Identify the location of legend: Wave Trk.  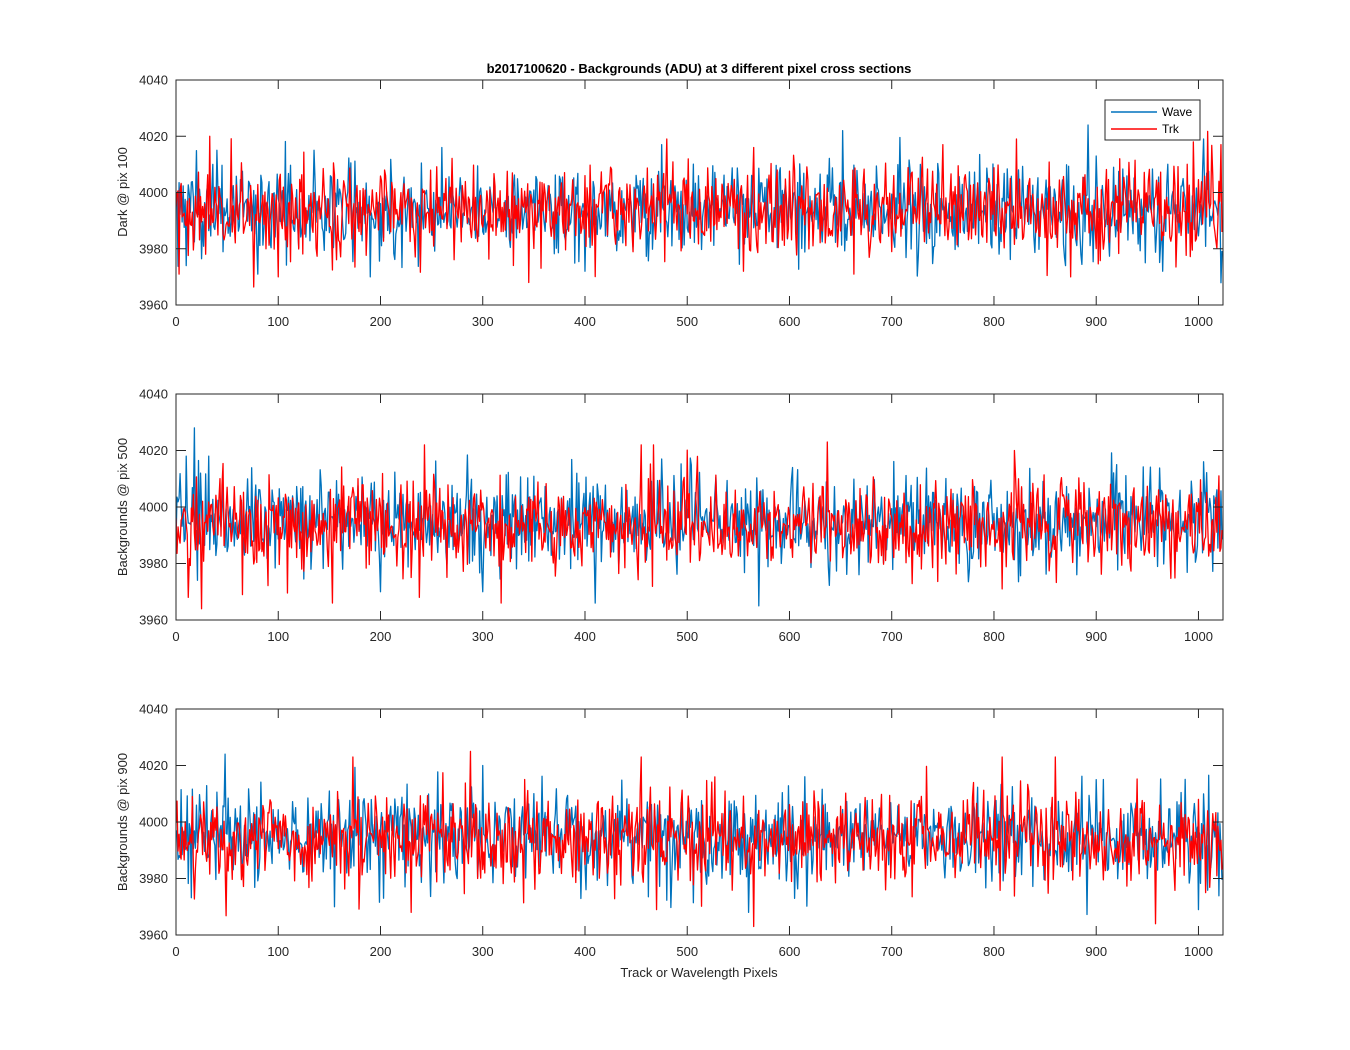
(1152, 120).